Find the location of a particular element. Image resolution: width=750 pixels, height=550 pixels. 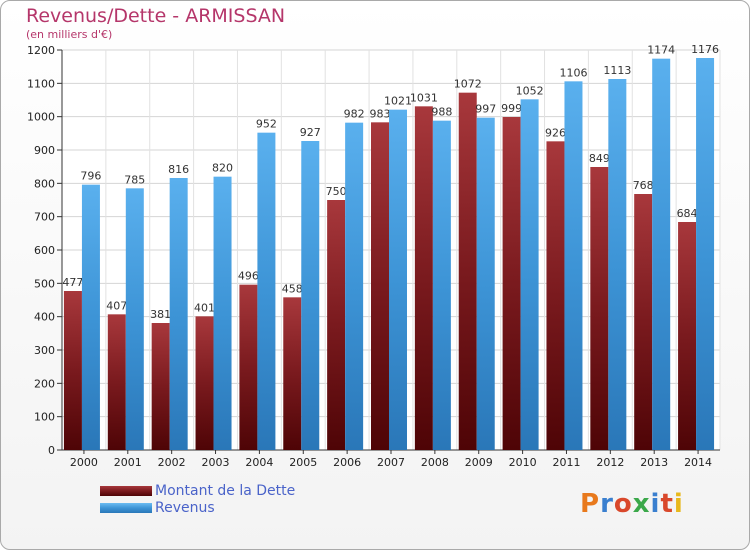

x-tick-label-2005: 2005 is located at coordinates (303, 462).